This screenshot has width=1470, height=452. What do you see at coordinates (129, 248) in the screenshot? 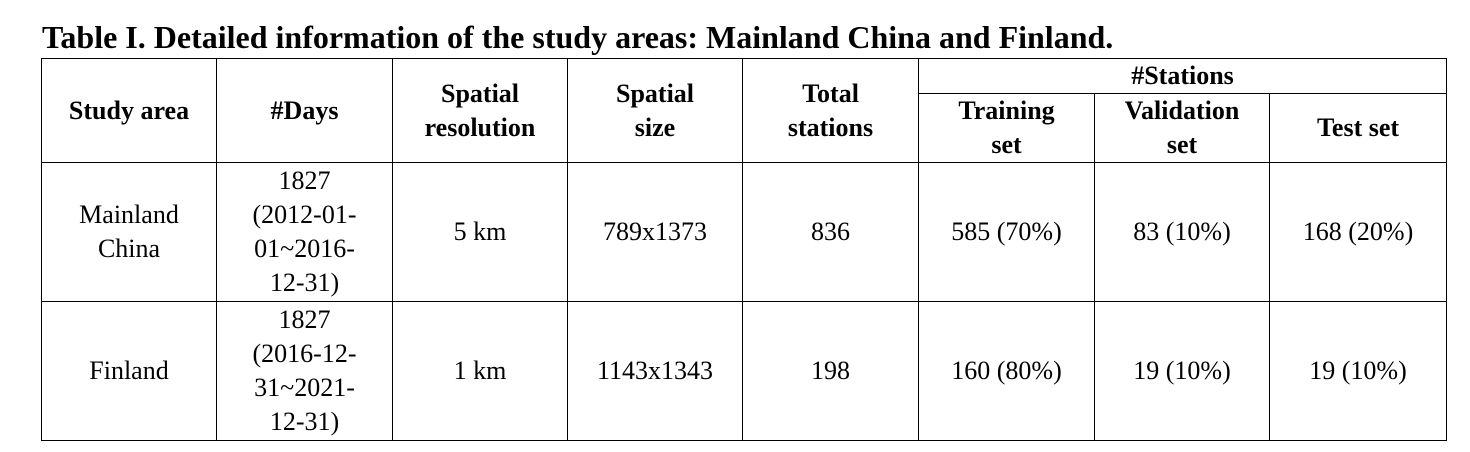
I see `cell-study-area-line-2: China` at bounding box center [129, 248].